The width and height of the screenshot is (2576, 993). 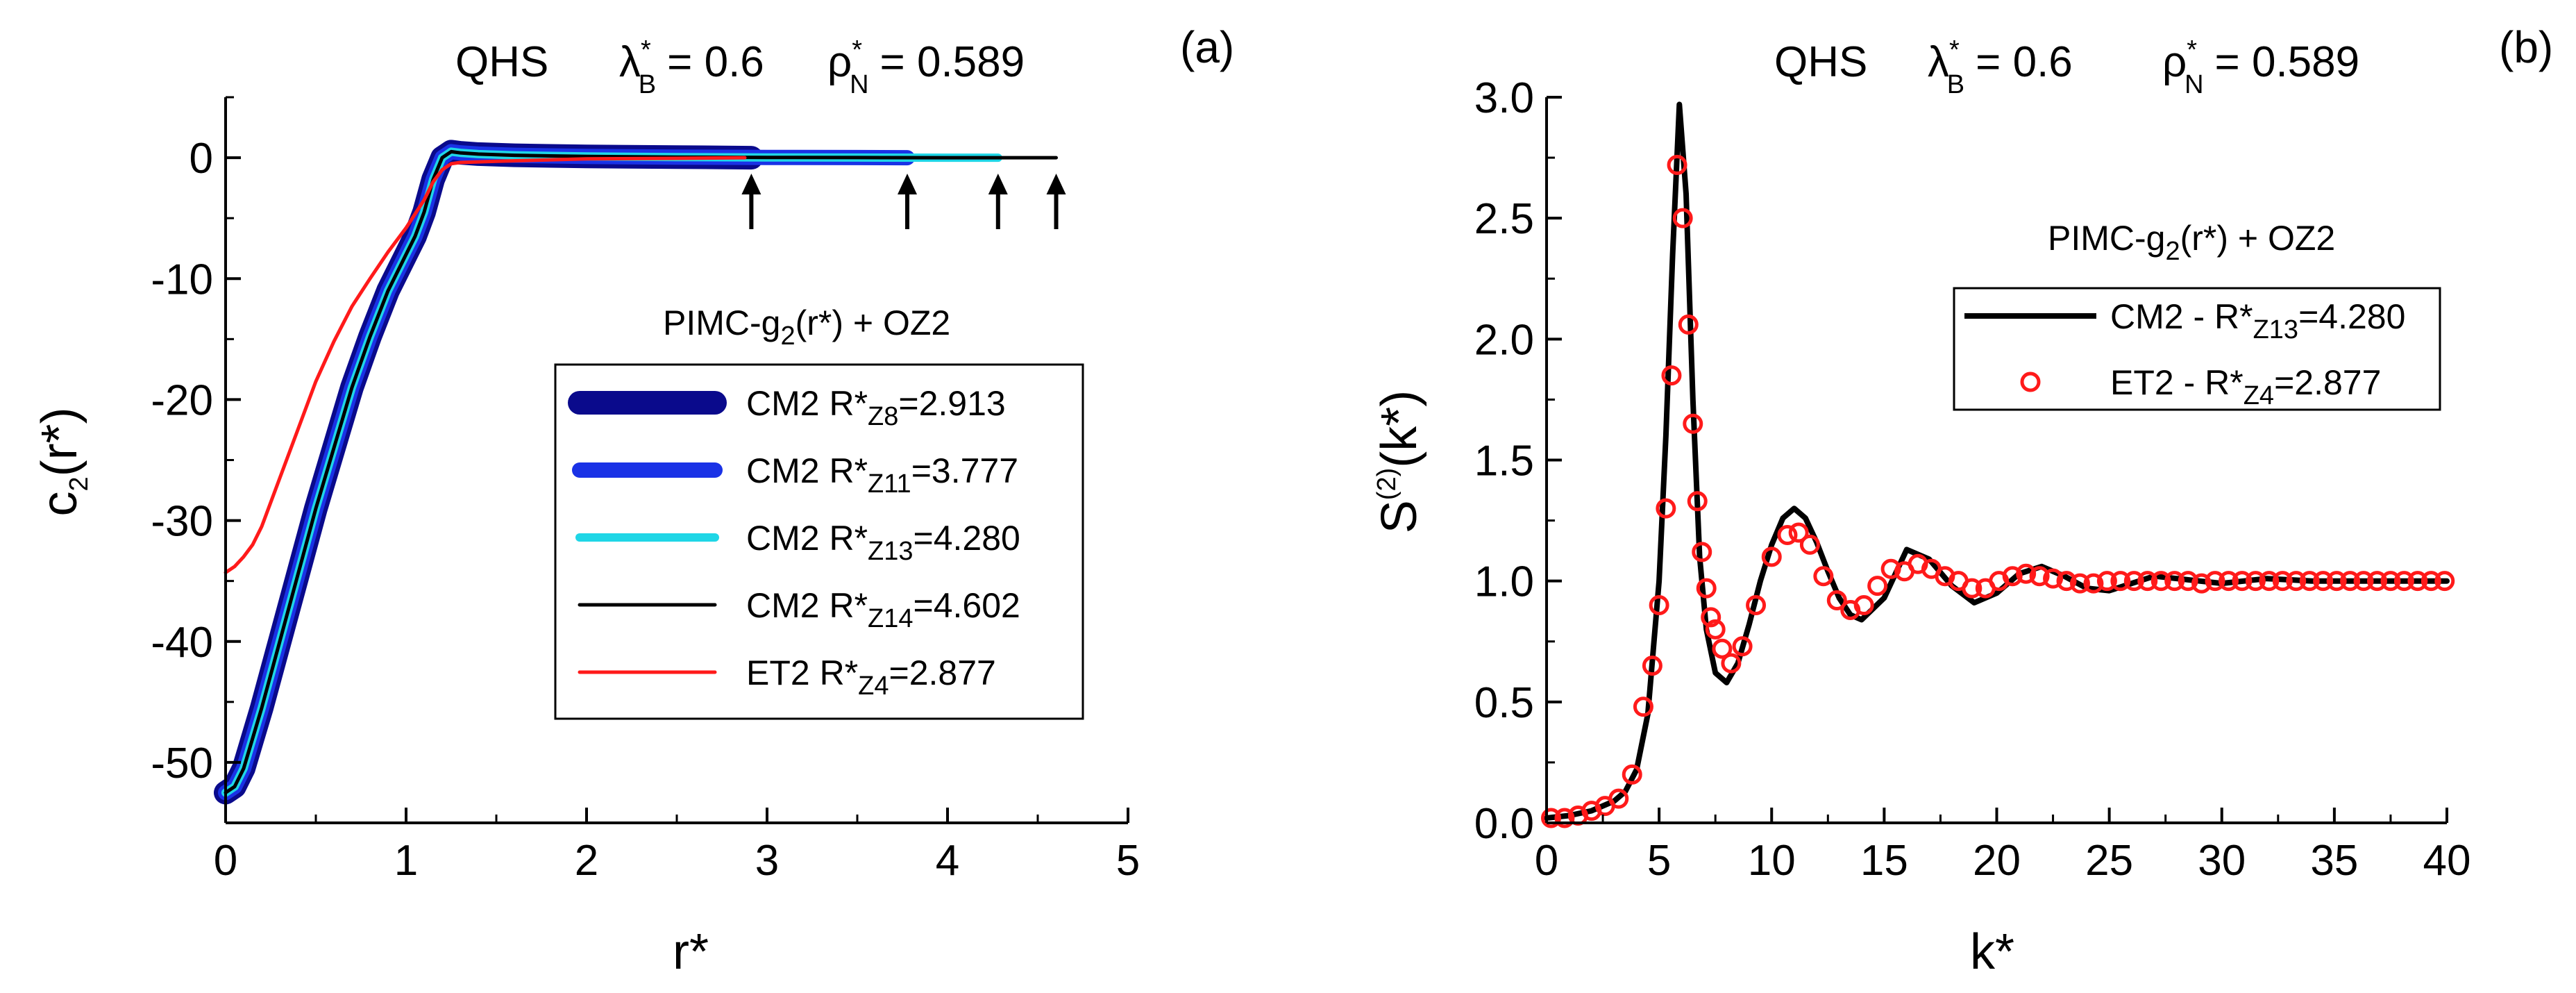 I want to click on y-tick-label: -30, so click(x=182, y=522).